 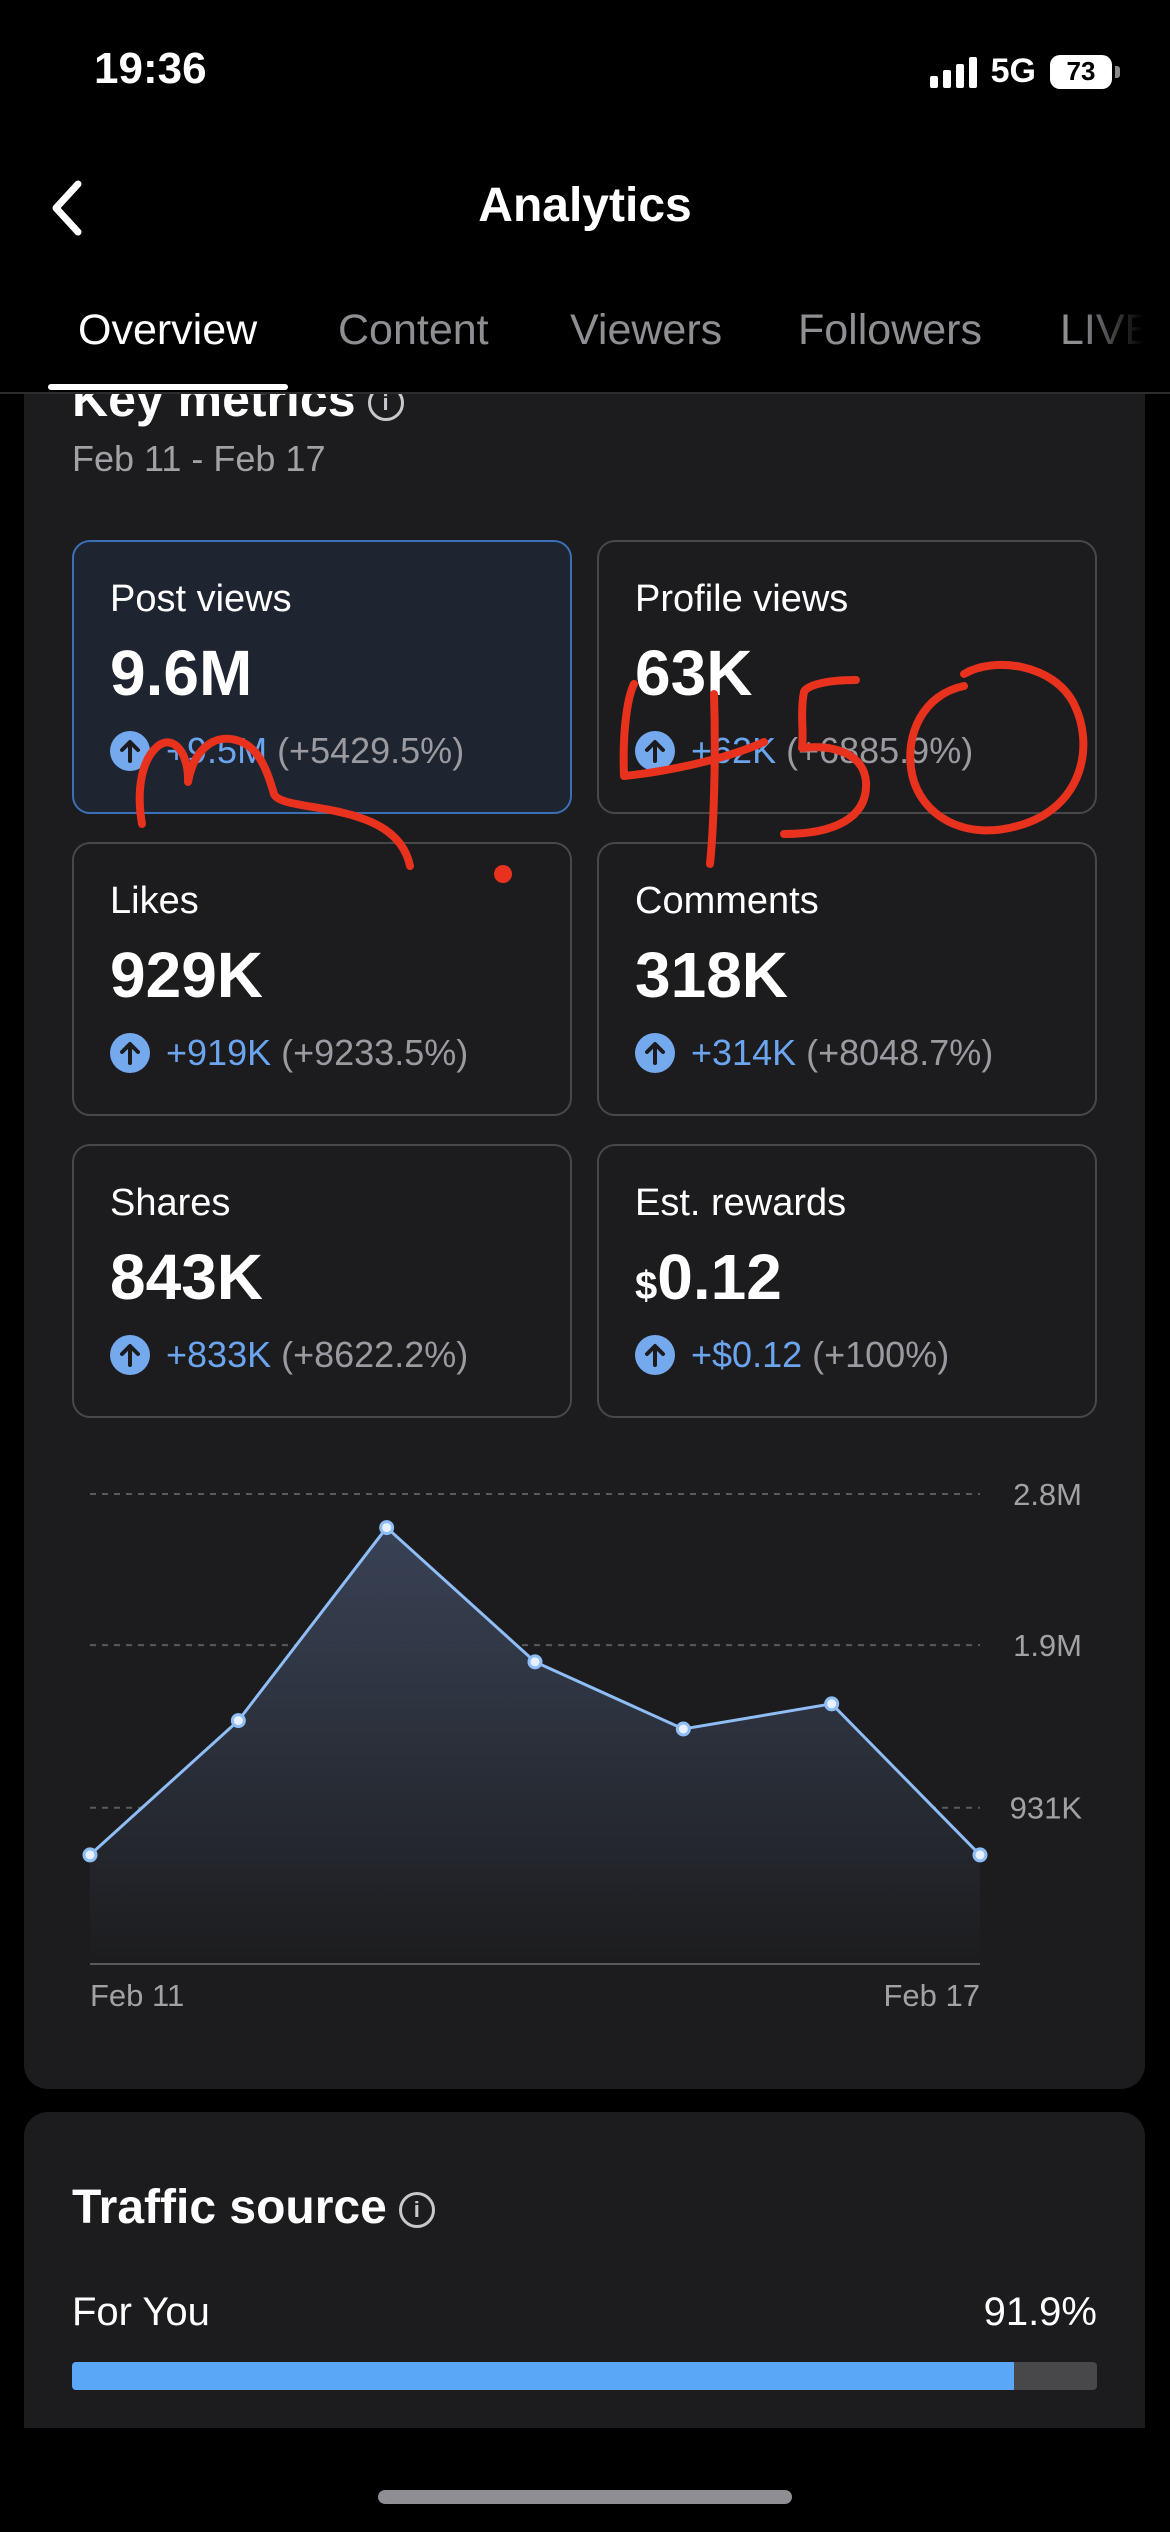 I want to click on back-button, so click(x=68, y=208).